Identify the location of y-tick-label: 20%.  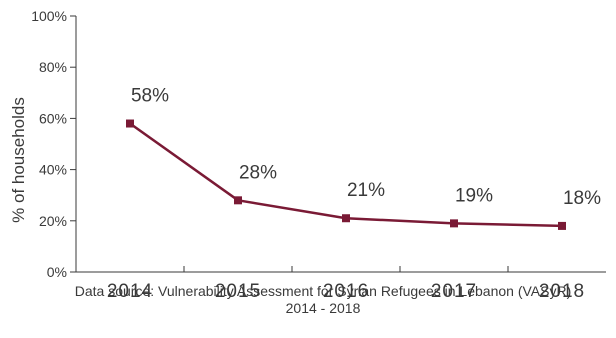
(53, 221).